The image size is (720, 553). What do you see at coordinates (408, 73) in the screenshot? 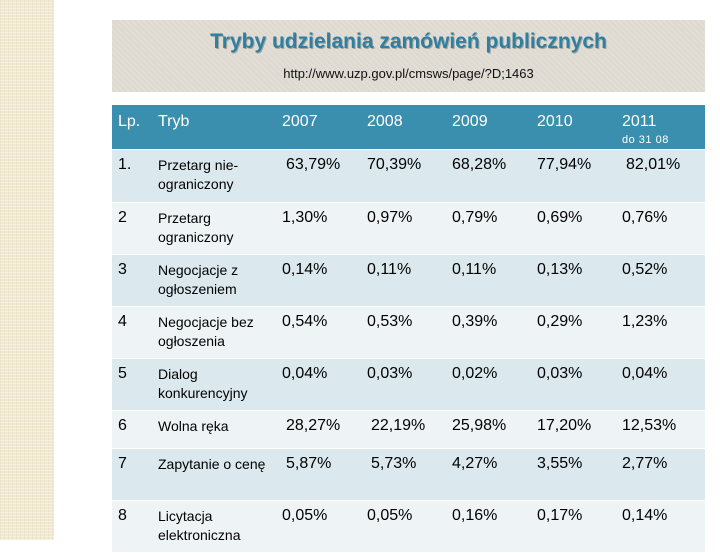
I see `source-url: http://www.uzp.gov.pl/cmsws/page/?D;1463` at bounding box center [408, 73].